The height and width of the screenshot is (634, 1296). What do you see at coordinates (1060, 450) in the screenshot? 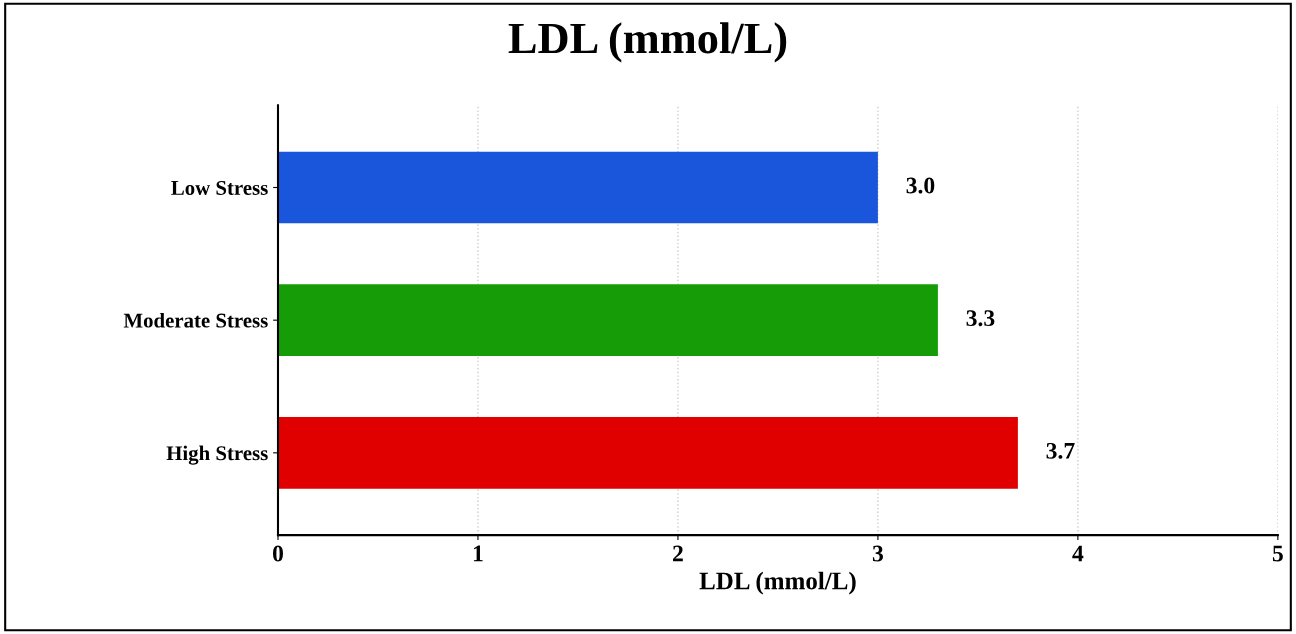
I see `data-label: 3.7` at bounding box center [1060, 450].